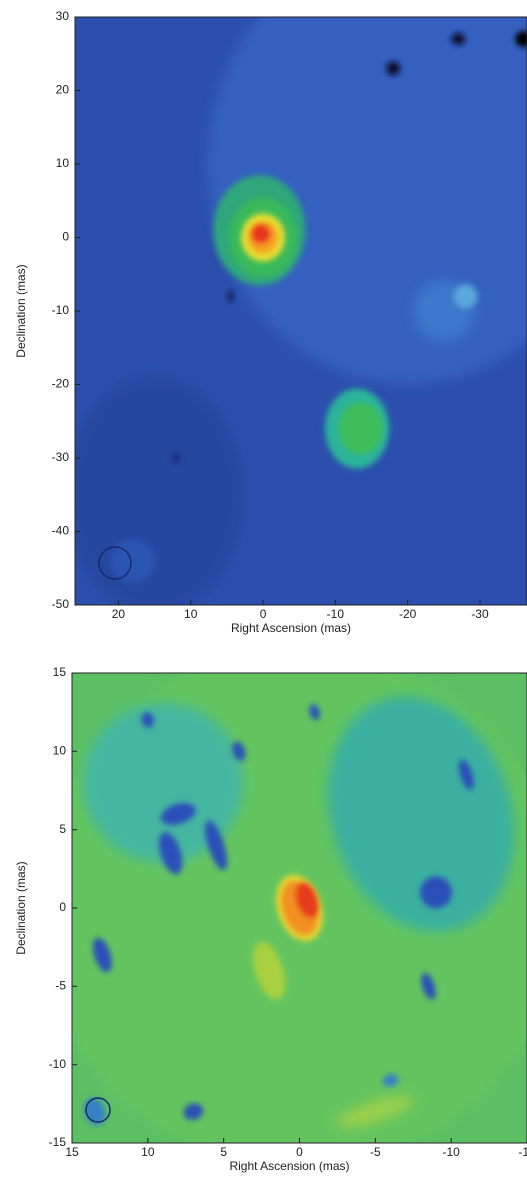  Describe the element at coordinates (522, 1152) in the screenshot. I see `x-tick-label: -15` at that location.